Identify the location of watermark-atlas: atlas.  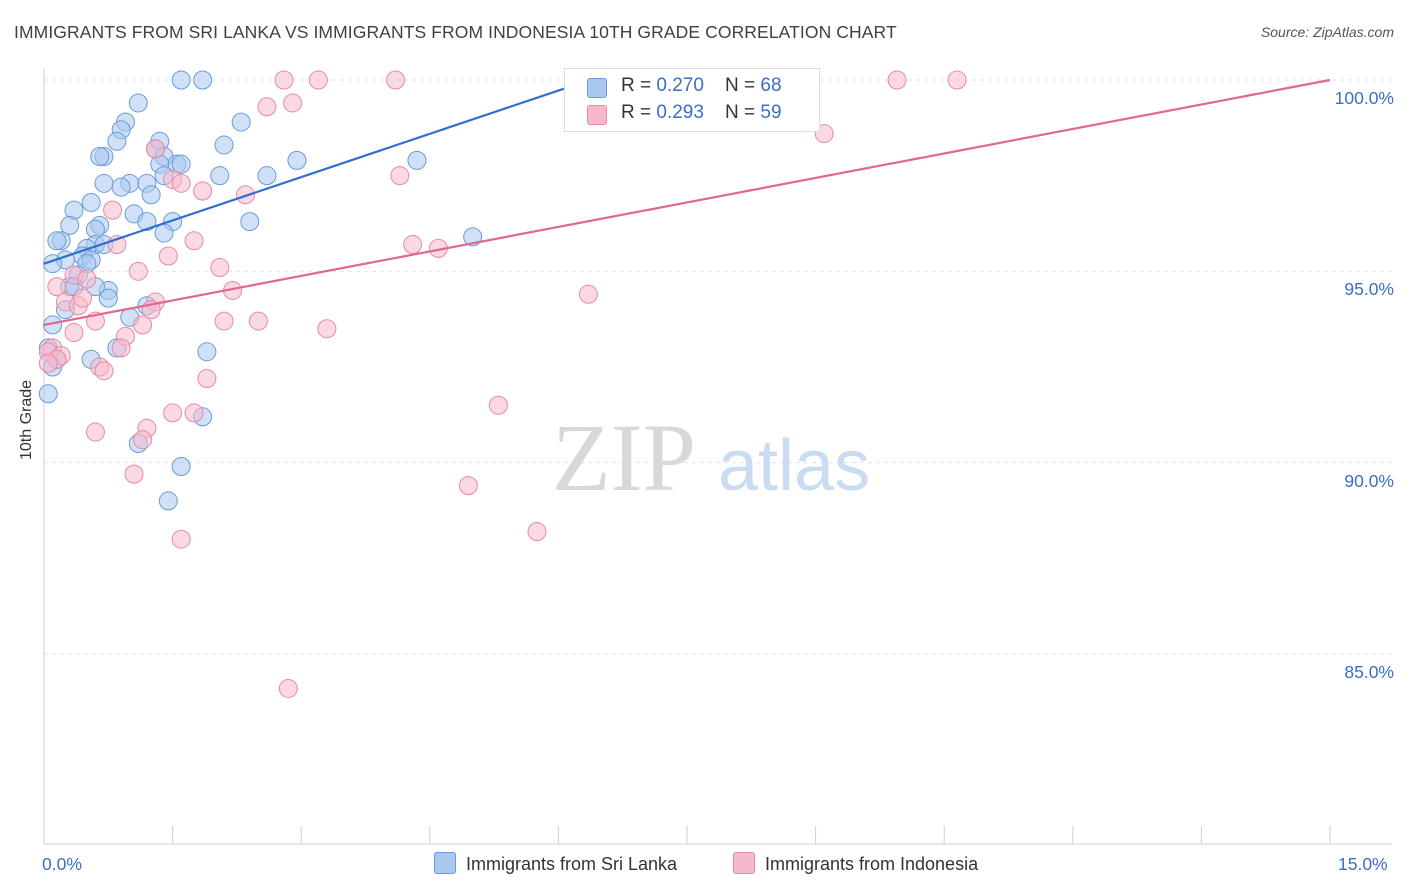
(794, 466).